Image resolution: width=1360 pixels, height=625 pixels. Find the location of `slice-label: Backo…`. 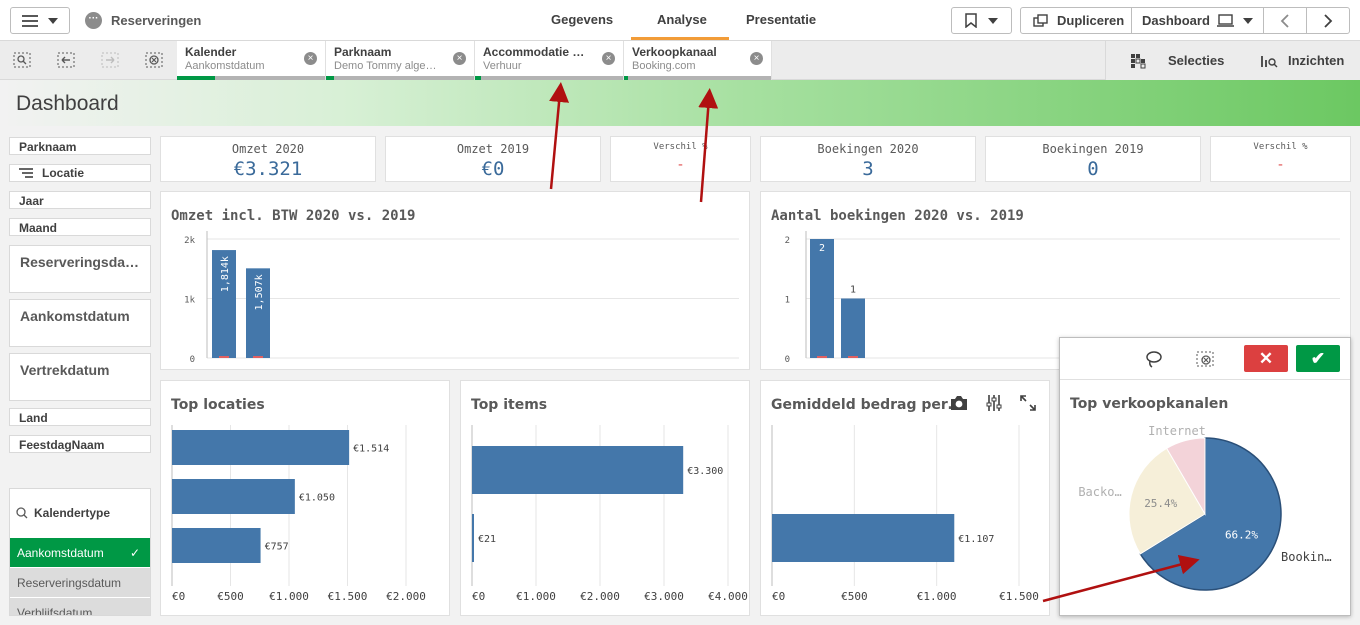

slice-label: Backo… is located at coordinates (1099, 492).